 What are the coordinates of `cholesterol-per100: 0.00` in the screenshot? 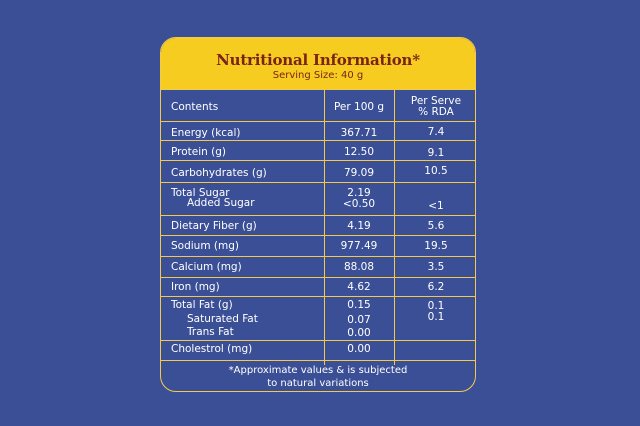 It's located at (359, 349).